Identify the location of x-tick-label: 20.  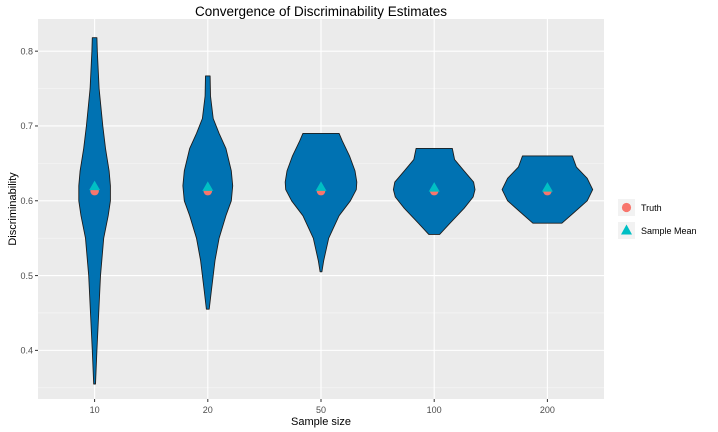
(208, 410).